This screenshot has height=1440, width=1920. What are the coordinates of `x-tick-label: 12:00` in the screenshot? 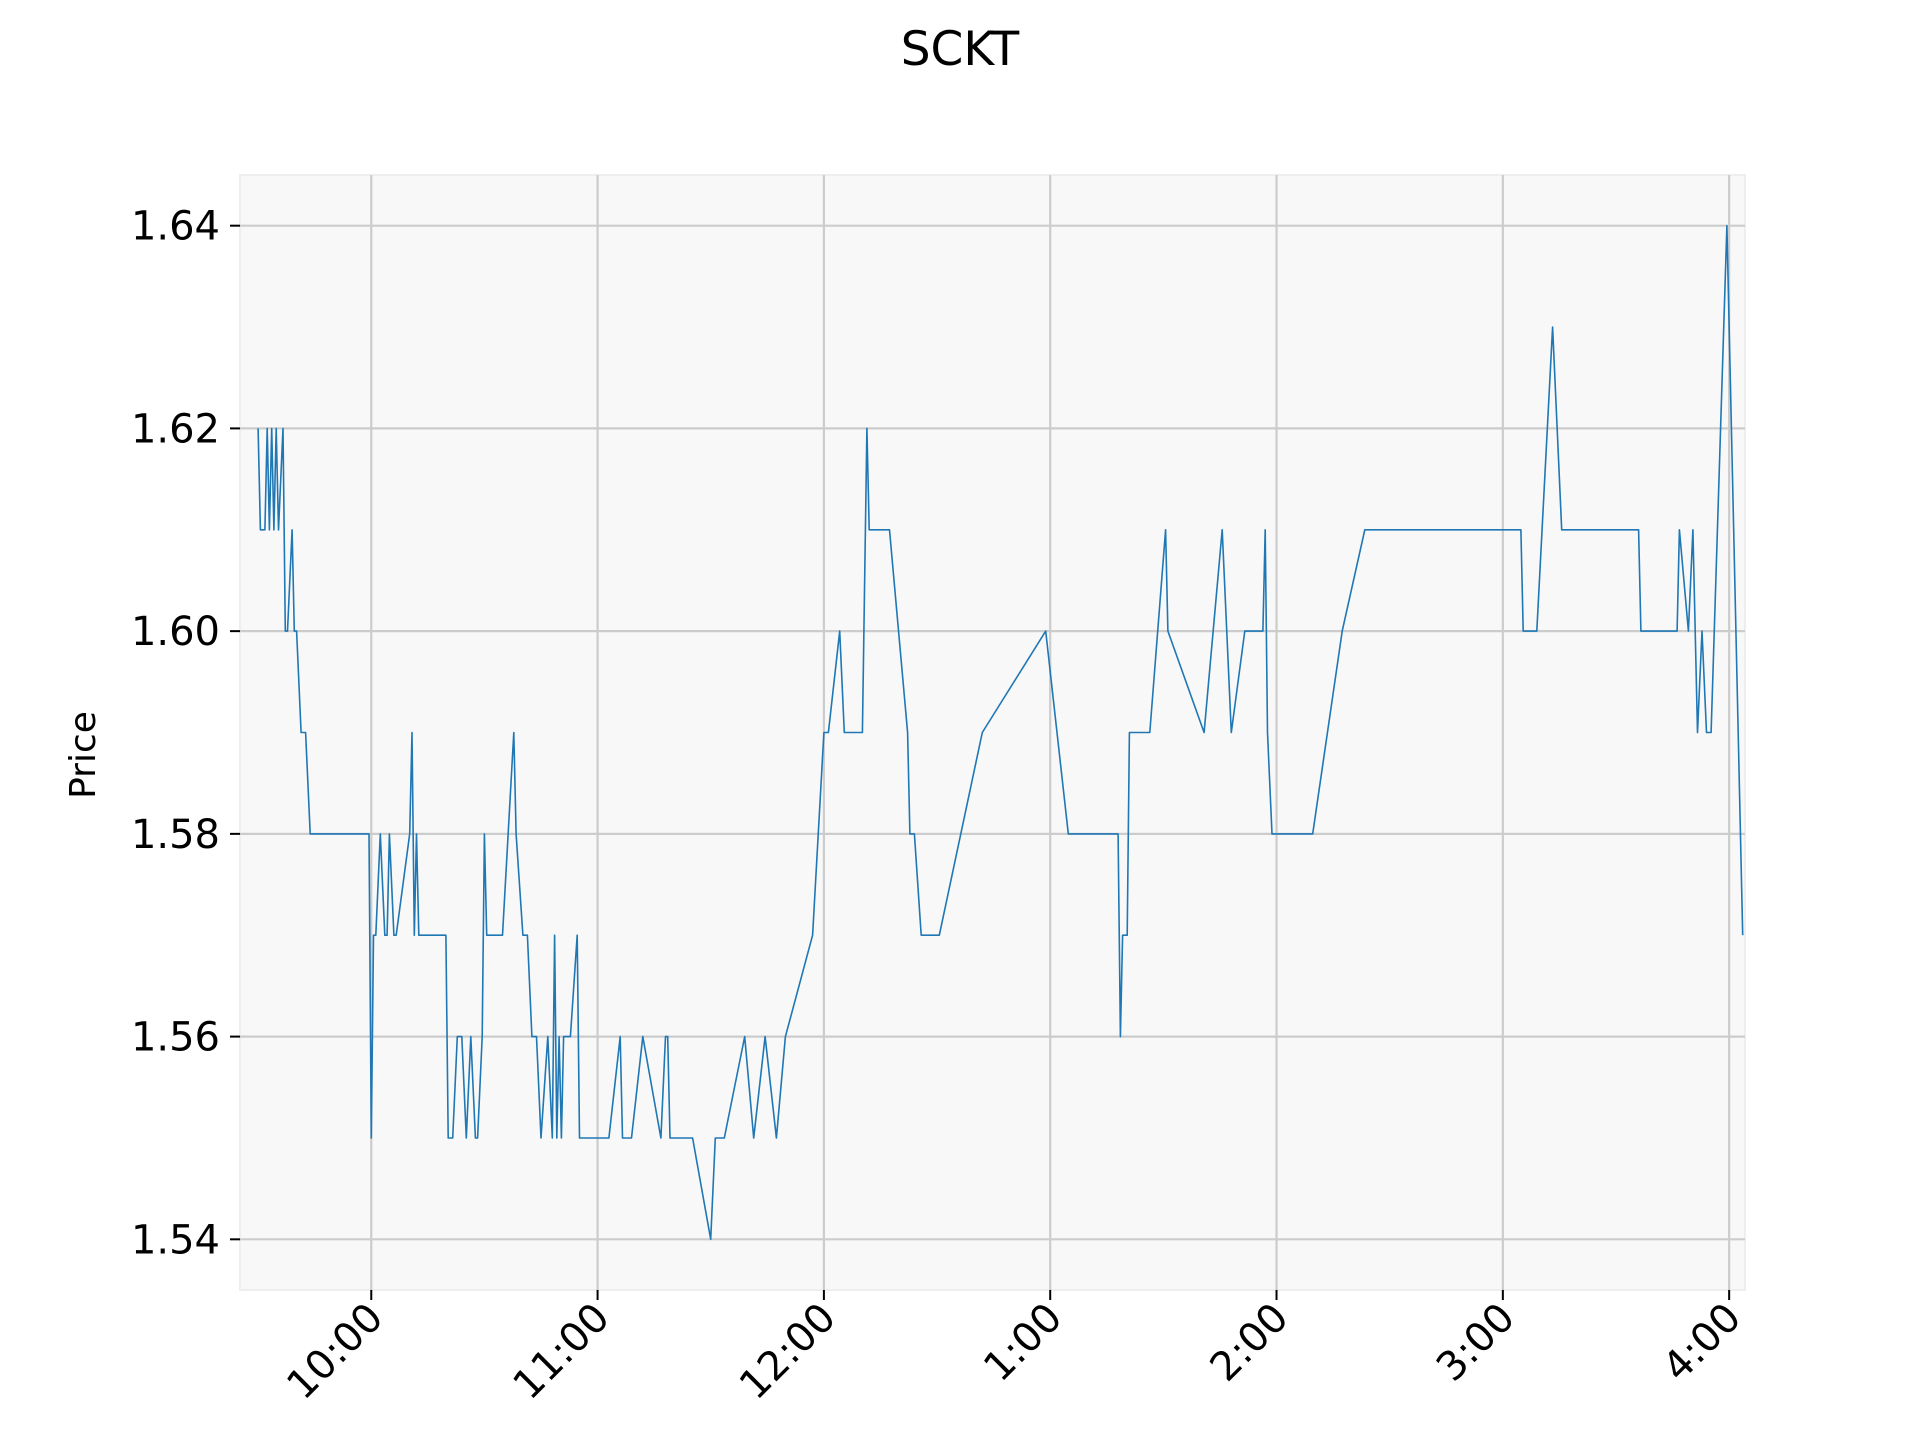 It's located at (788, 1352).